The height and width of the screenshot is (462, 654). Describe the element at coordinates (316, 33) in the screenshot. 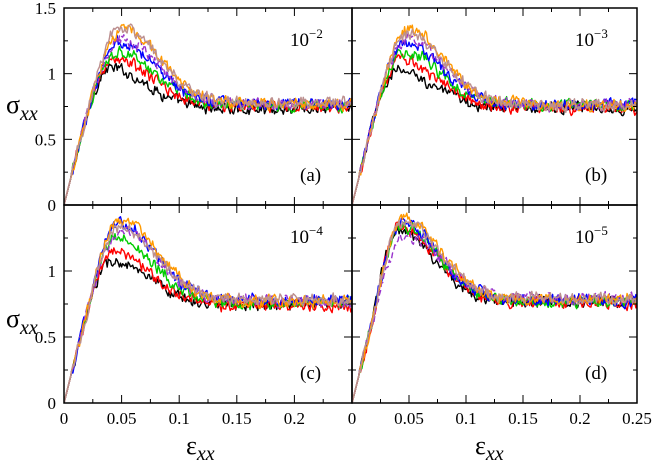

I see `strain-rate-exponent: −2` at that location.